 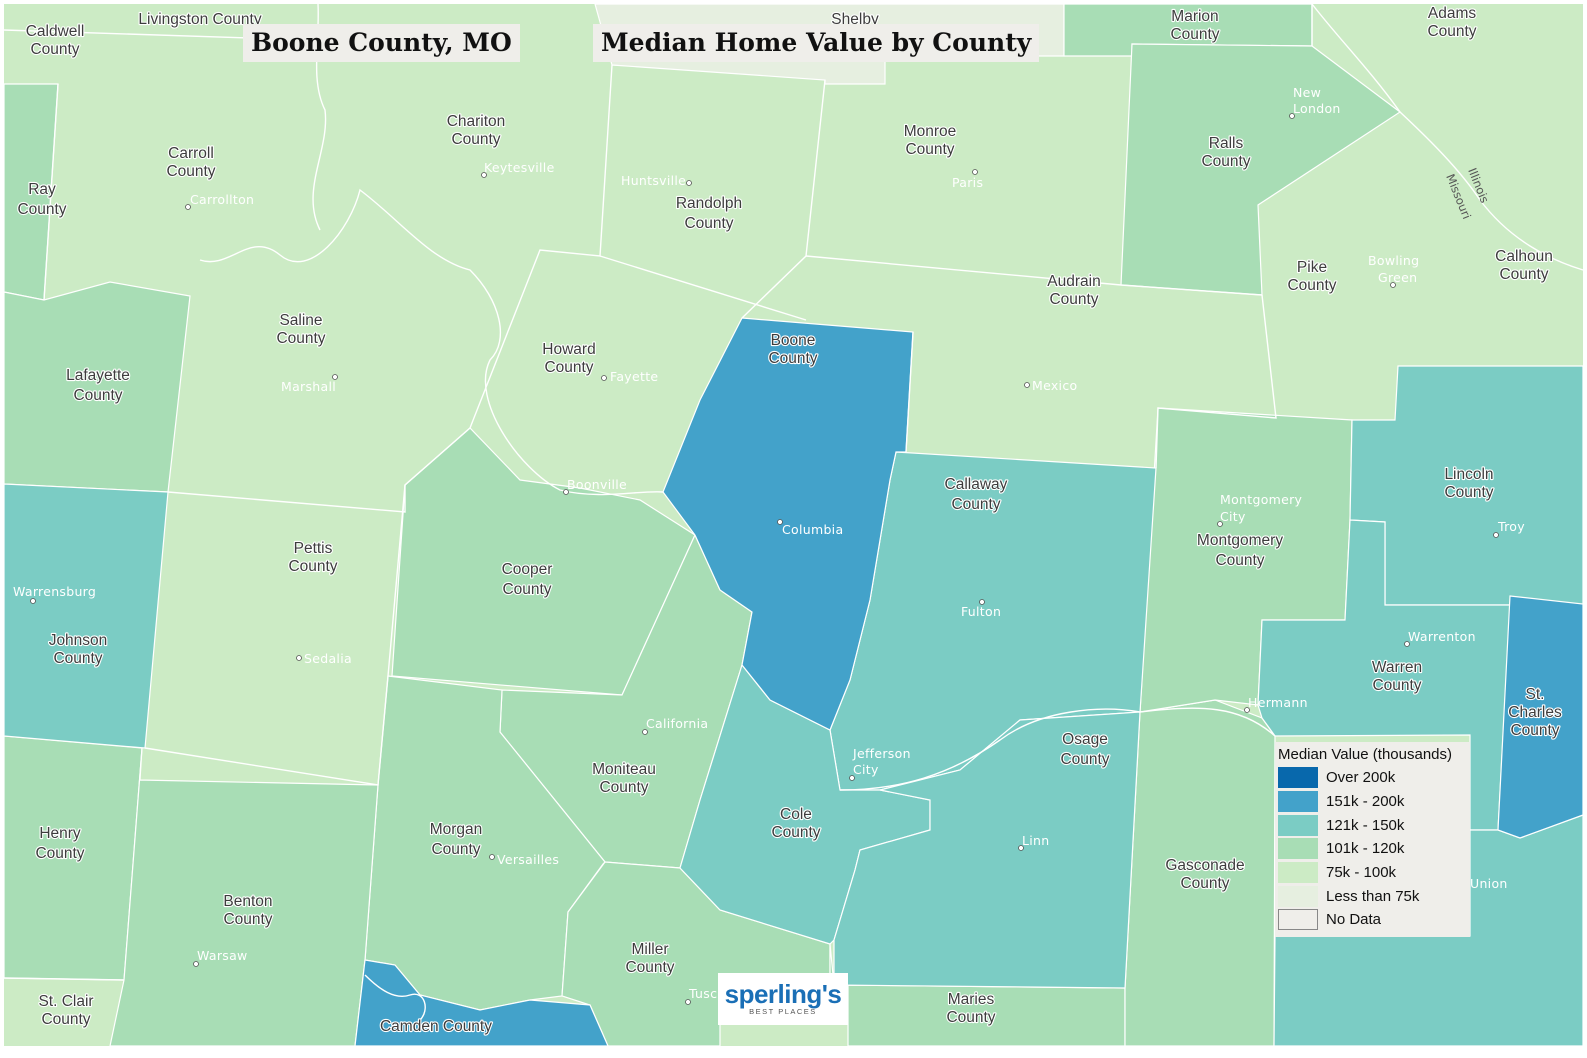 I want to click on svg-text: Warrenton, so click(x=1442, y=636).